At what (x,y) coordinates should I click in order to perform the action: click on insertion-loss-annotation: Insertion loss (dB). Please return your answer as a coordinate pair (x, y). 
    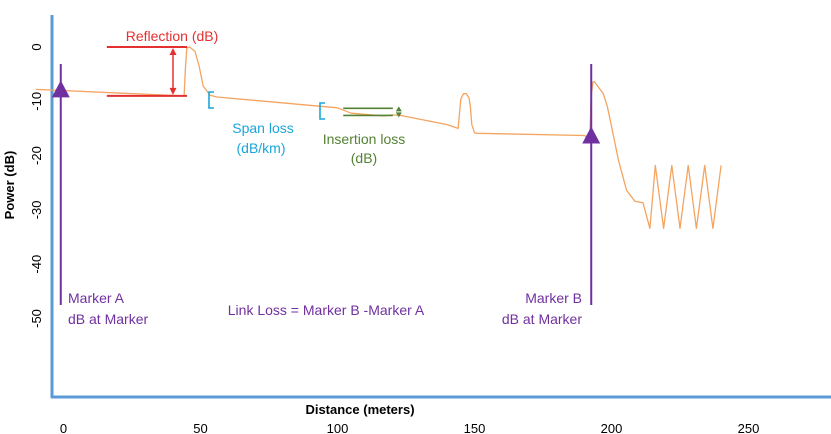
    Looking at the image, I should click on (364, 136).